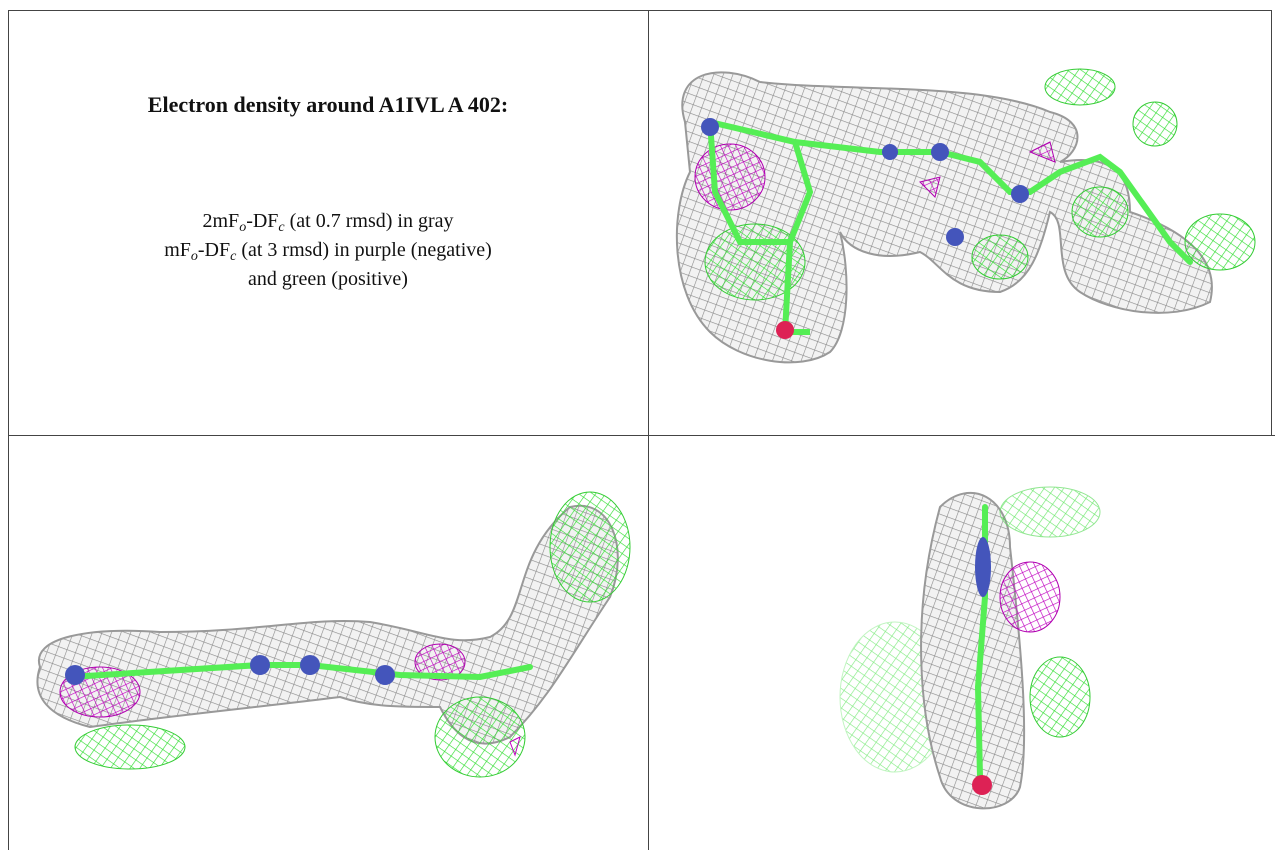 Image resolution: width=1275 pixels, height=850 pixels. Describe the element at coordinates (328, 104) in the screenshot. I see `title: Electron density around A1IVL A 402:` at that location.